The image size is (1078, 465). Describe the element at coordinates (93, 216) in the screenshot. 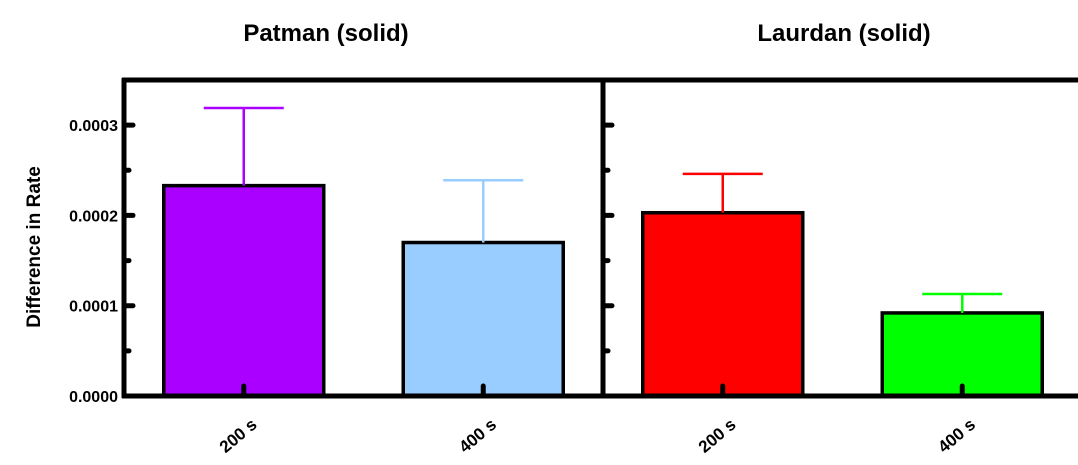

I see `y-tick-label: 0.0002` at that location.